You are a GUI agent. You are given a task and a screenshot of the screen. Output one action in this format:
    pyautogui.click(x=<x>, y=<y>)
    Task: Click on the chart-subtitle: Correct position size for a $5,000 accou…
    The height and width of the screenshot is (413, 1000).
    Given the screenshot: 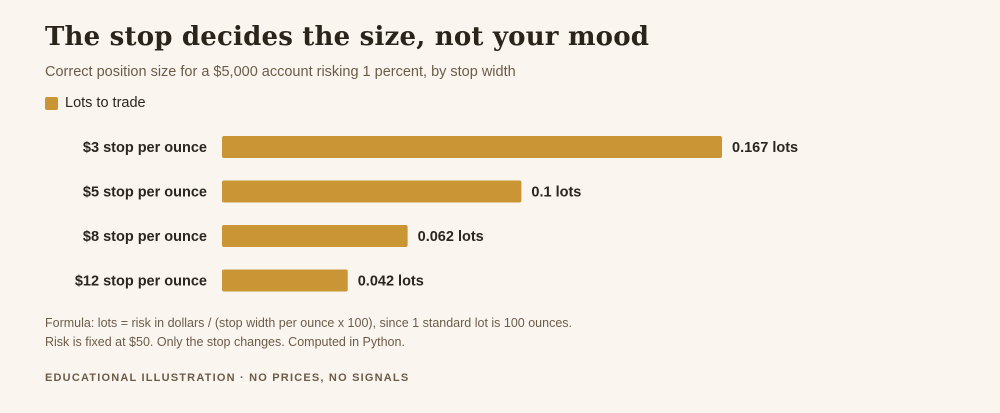 What is the action you would take?
    pyautogui.click(x=280, y=72)
    